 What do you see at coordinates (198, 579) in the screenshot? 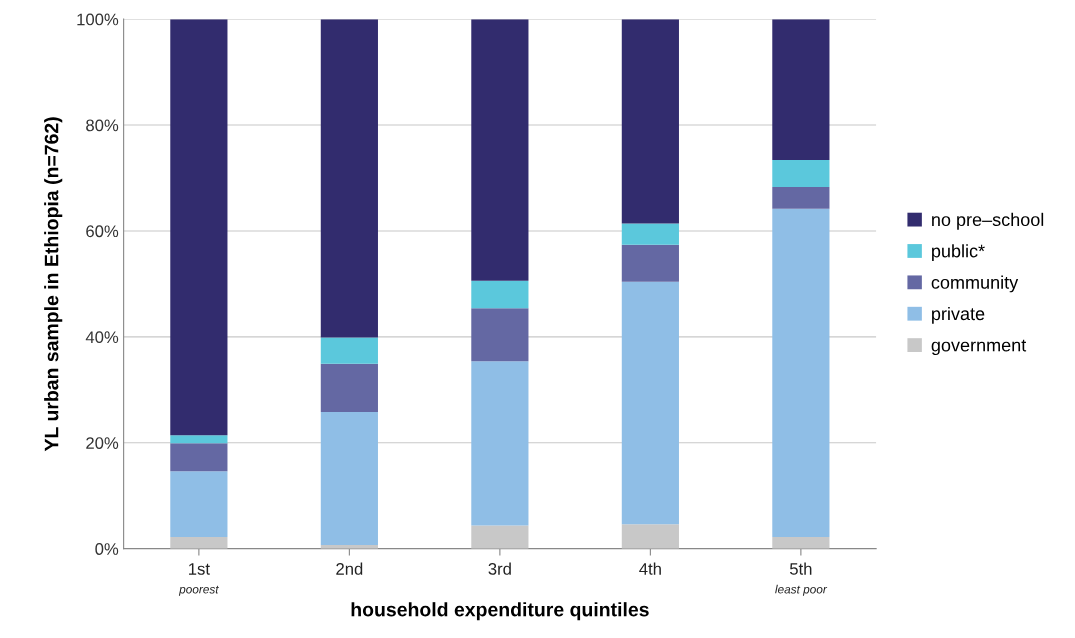
I see `x-tick-label: 1st poorest` at bounding box center [198, 579].